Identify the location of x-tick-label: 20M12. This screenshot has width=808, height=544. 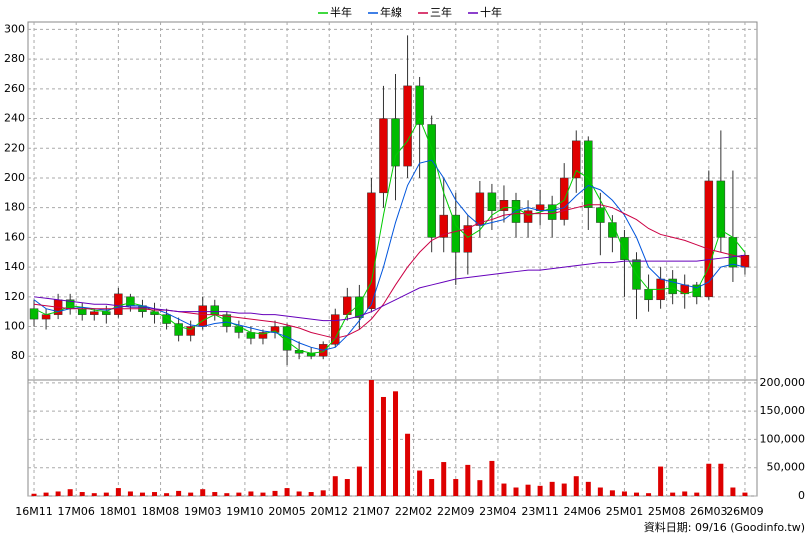
(329, 511).